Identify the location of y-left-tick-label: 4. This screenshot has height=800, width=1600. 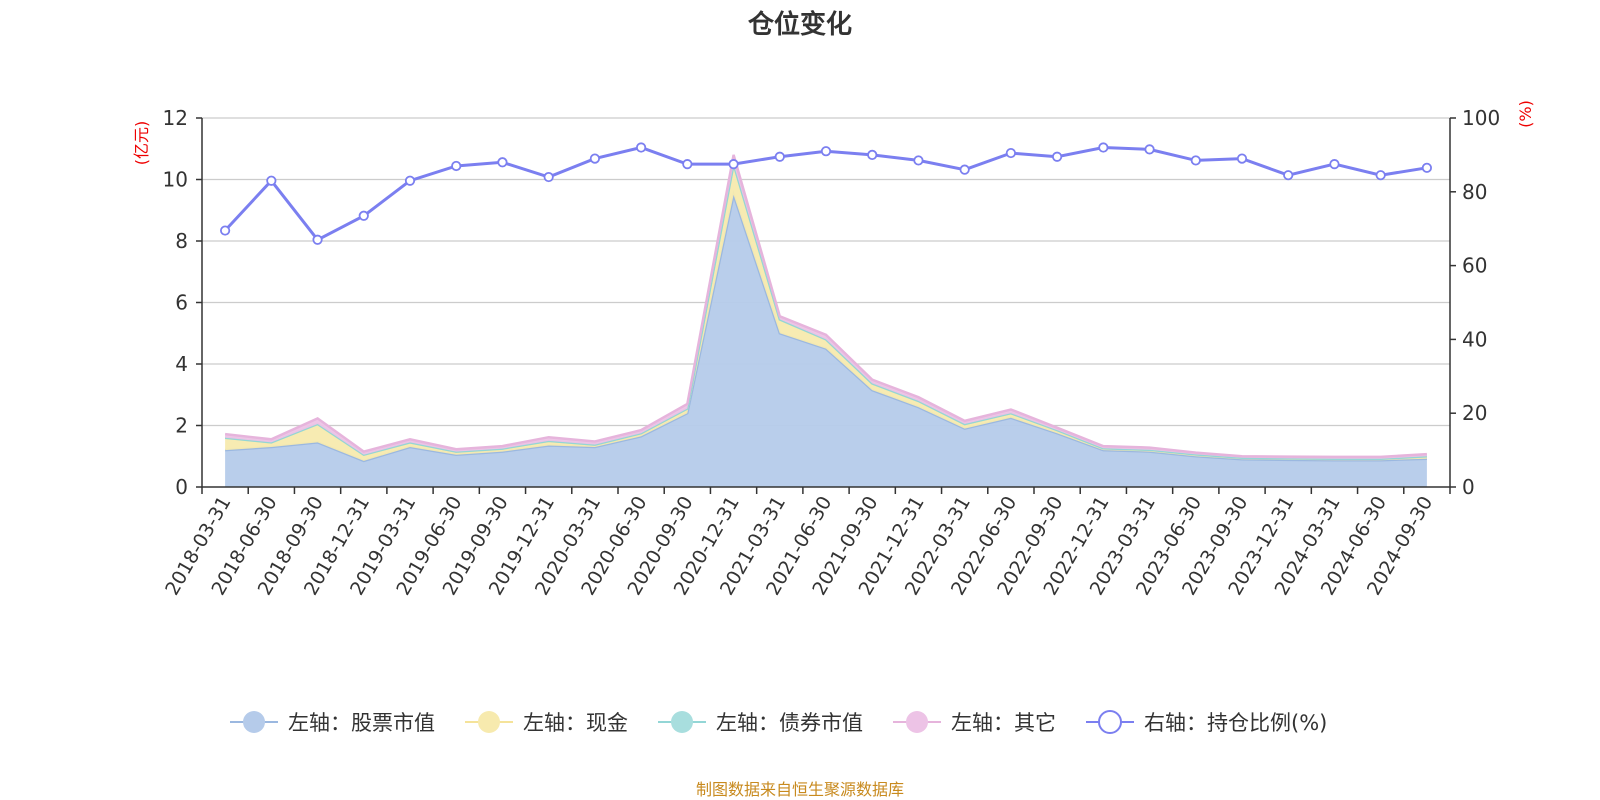
(181, 364).